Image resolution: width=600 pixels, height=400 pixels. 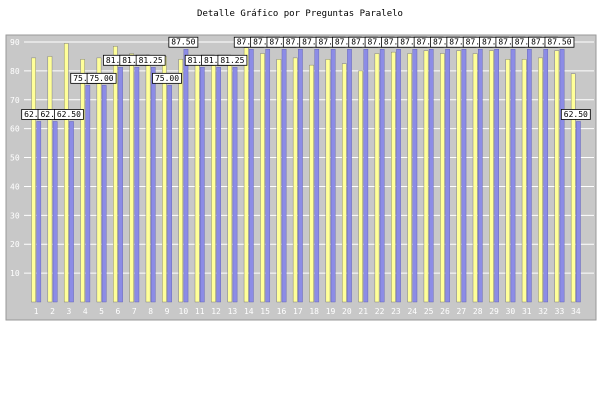 I want to click on x-tick-label: 34, so click(x=576, y=311).